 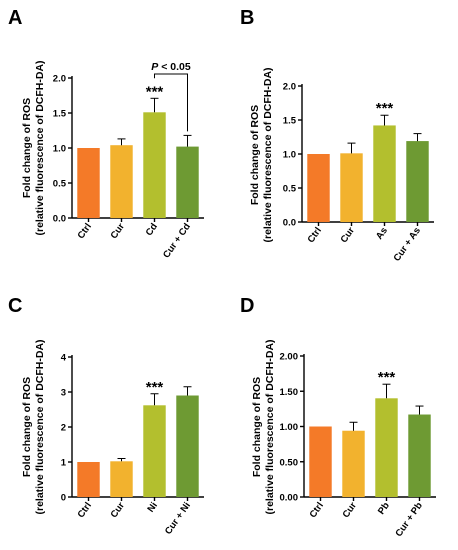 What do you see at coordinates (289, 87) in the screenshot?
I see `panel-b-y-tick-label: 2.0` at bounding box center [289, 87].